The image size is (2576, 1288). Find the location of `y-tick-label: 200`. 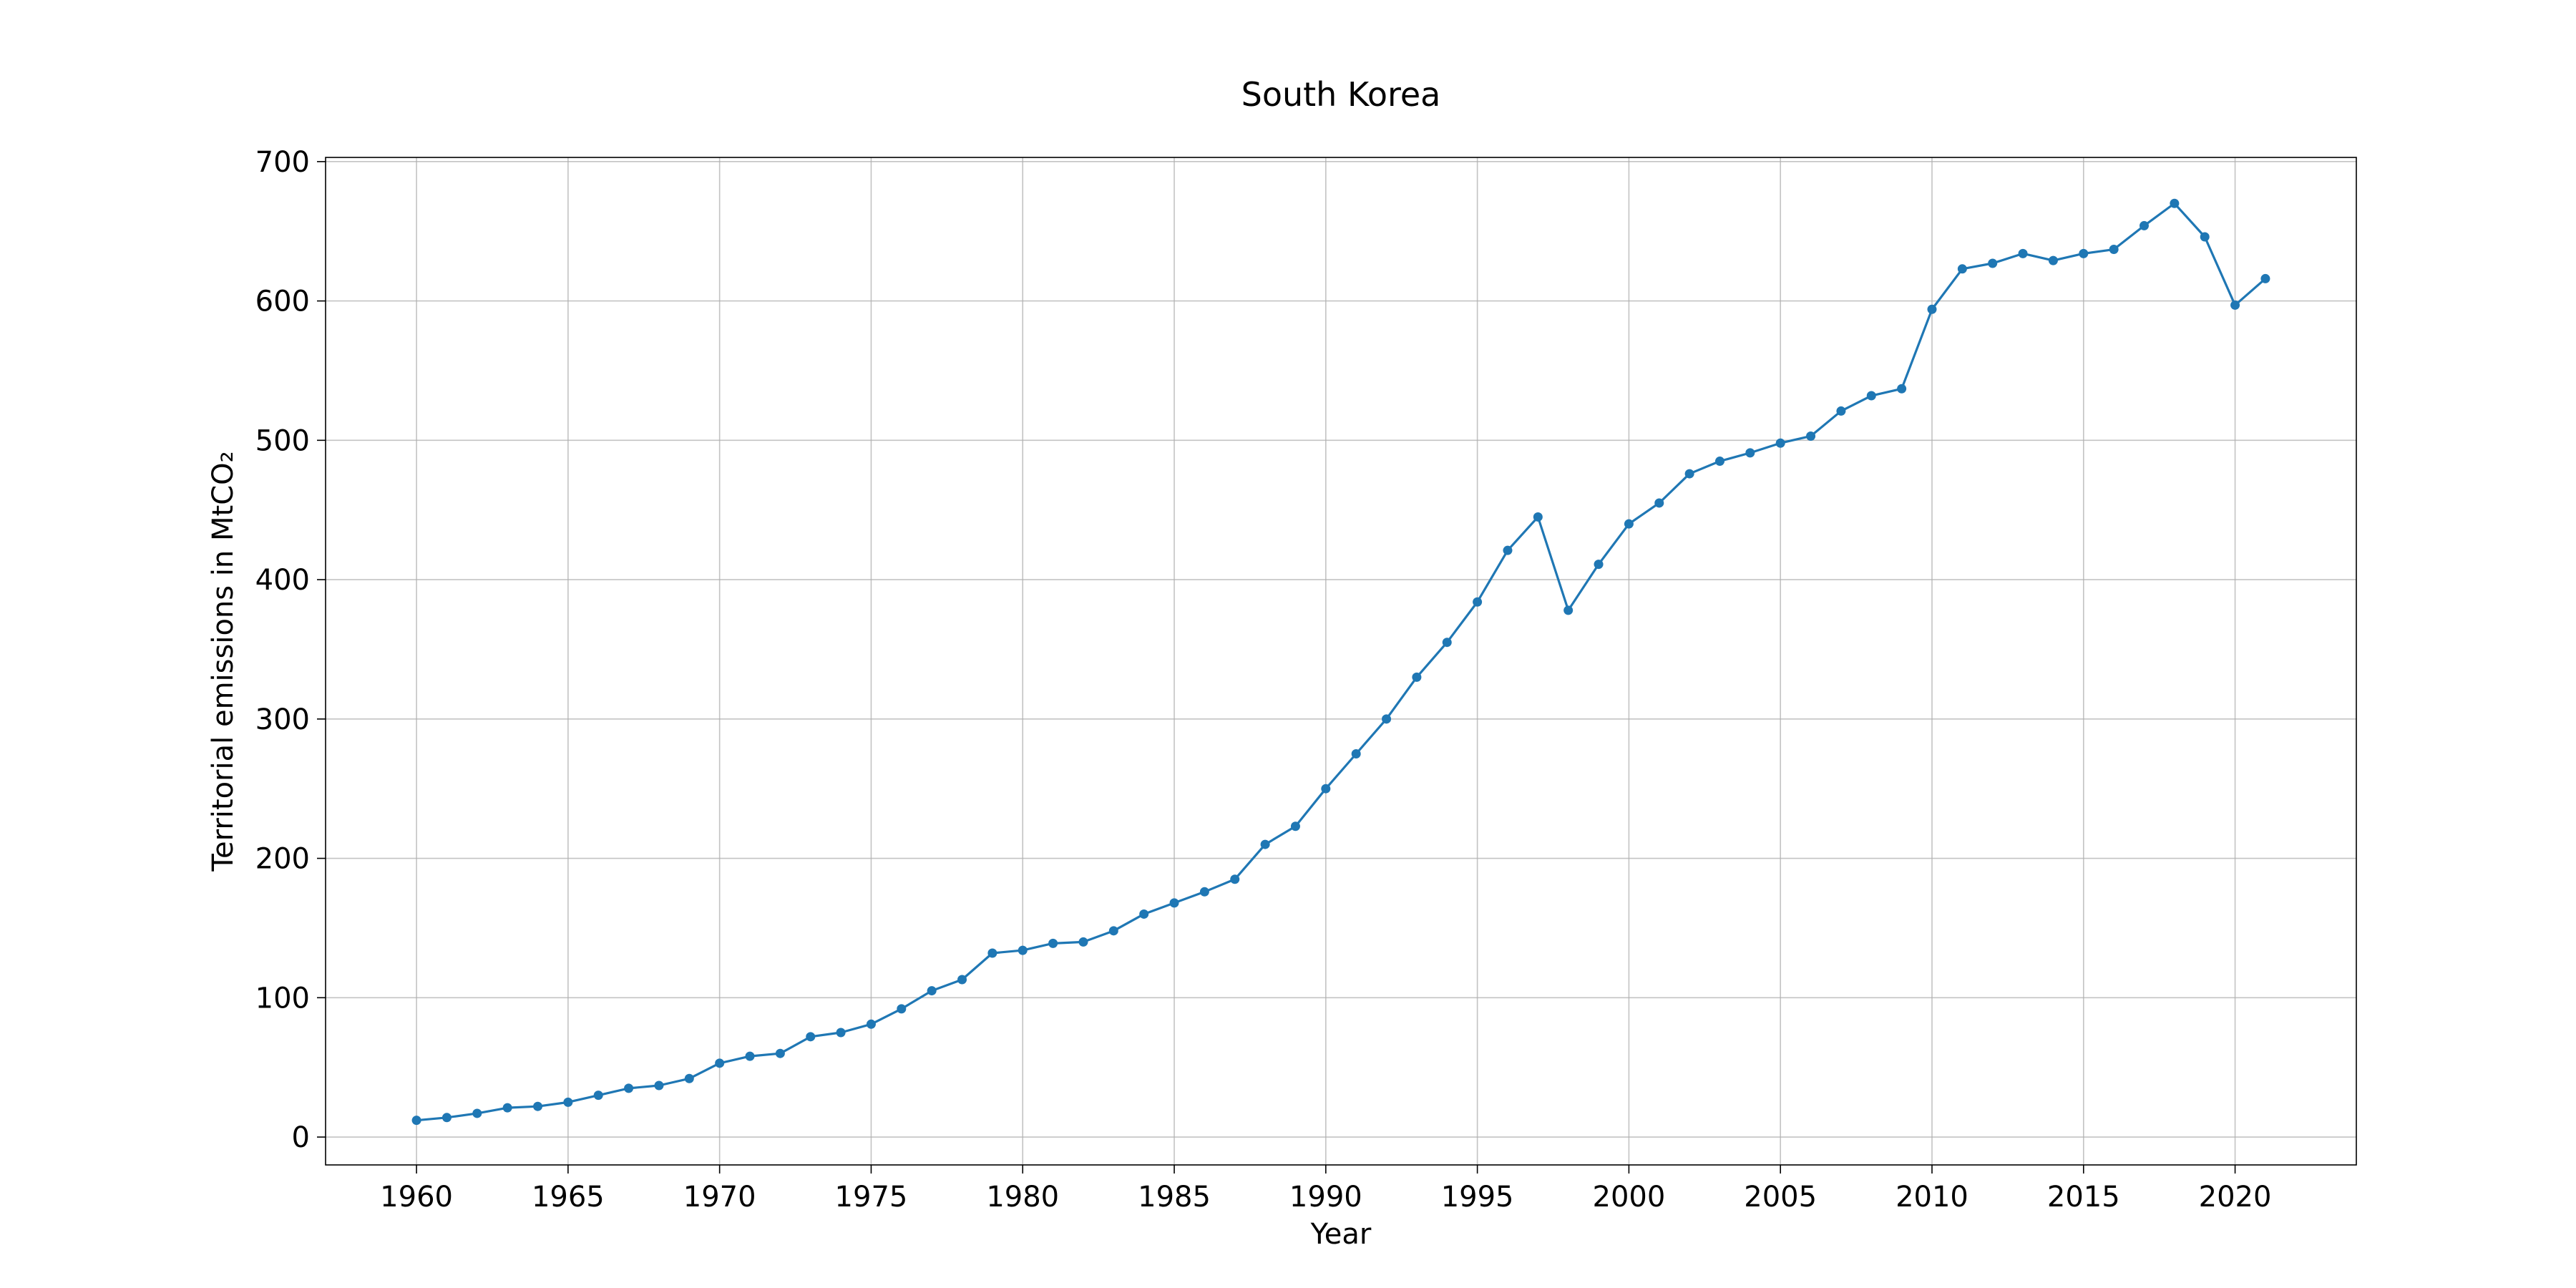

y-tick-label: 200 is located at coordinates (282, 859).